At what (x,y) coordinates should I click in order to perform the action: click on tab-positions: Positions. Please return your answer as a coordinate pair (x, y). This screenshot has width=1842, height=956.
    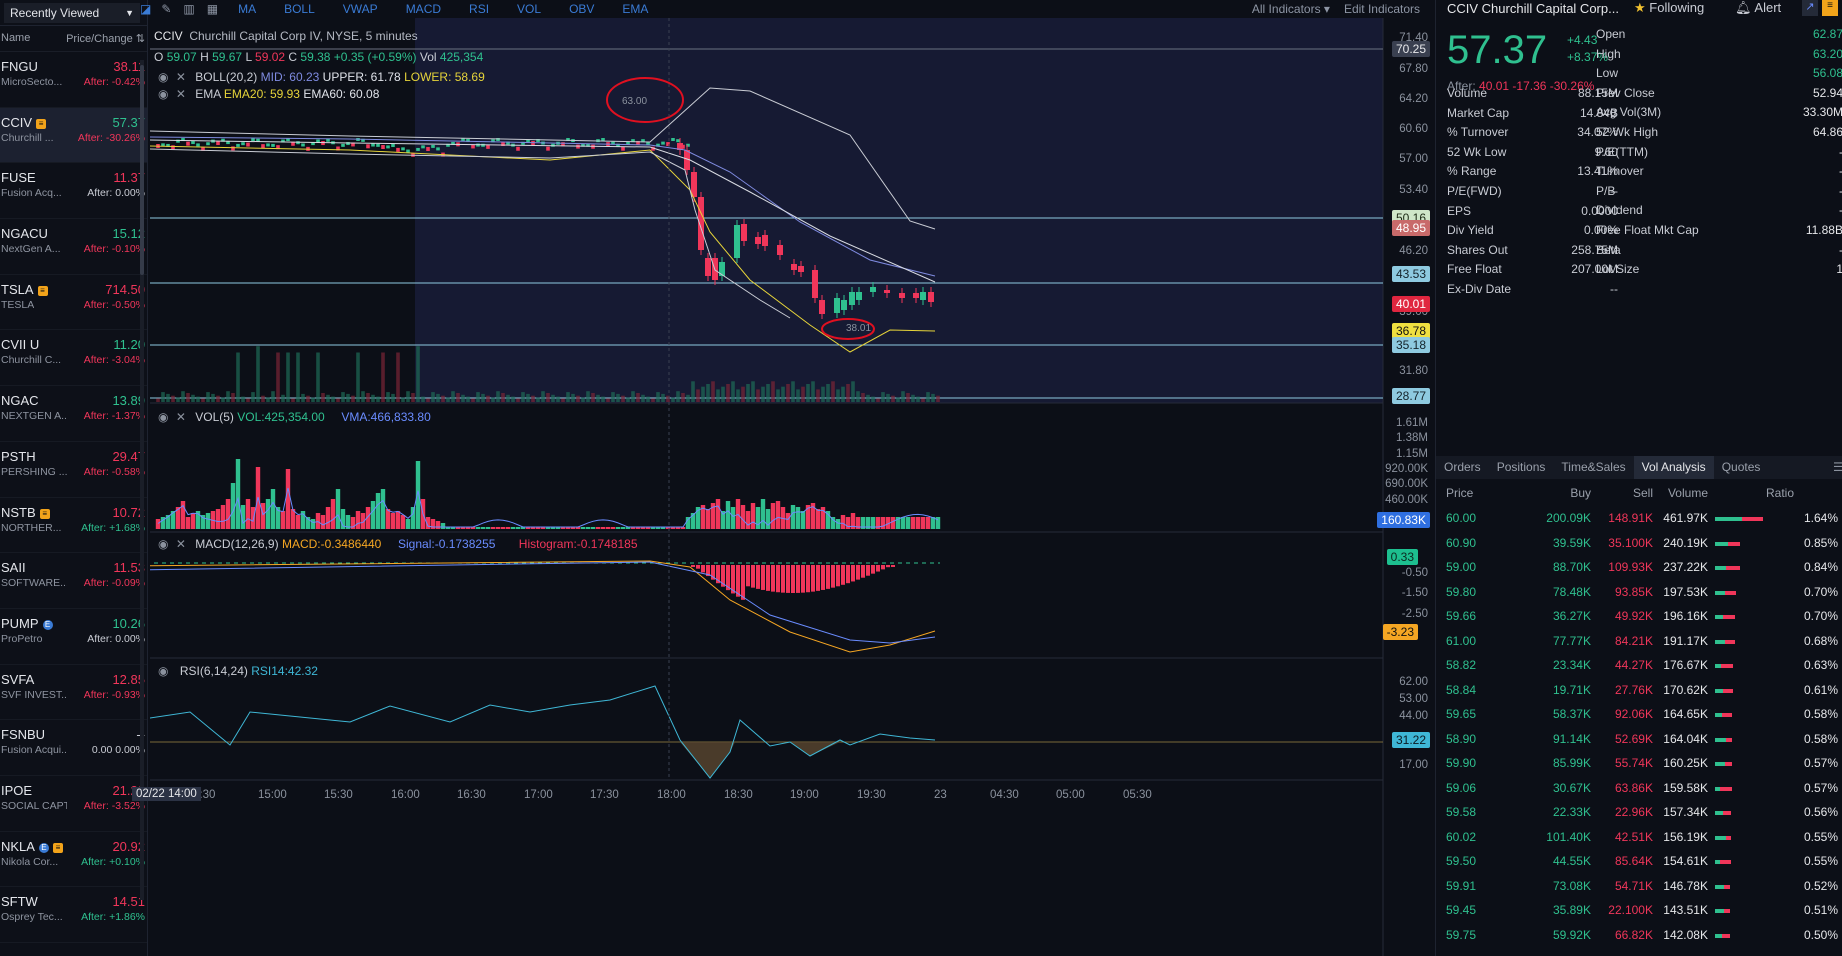
    Looking at the image, I should click on (1521, 467).